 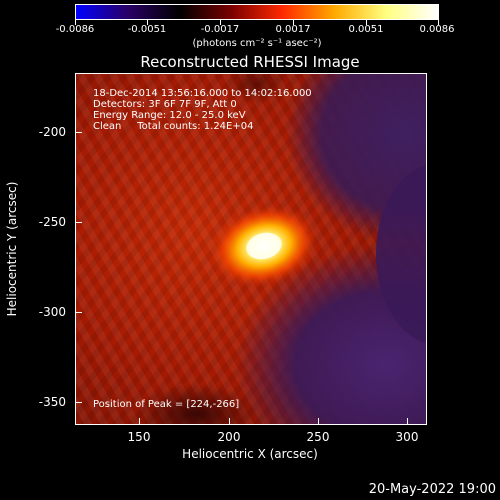 I want to click on image-title: Reconstructed RHESSI Image, so click(x=250, y=62).